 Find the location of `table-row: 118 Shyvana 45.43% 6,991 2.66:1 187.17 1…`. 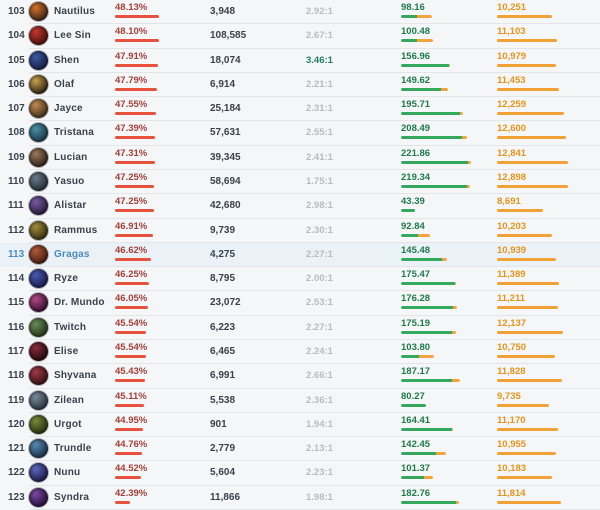

table-row: 118 Shyvana 45.43% 6,991 2.66:1 187.17 1… is located at coordinates (300, 376).